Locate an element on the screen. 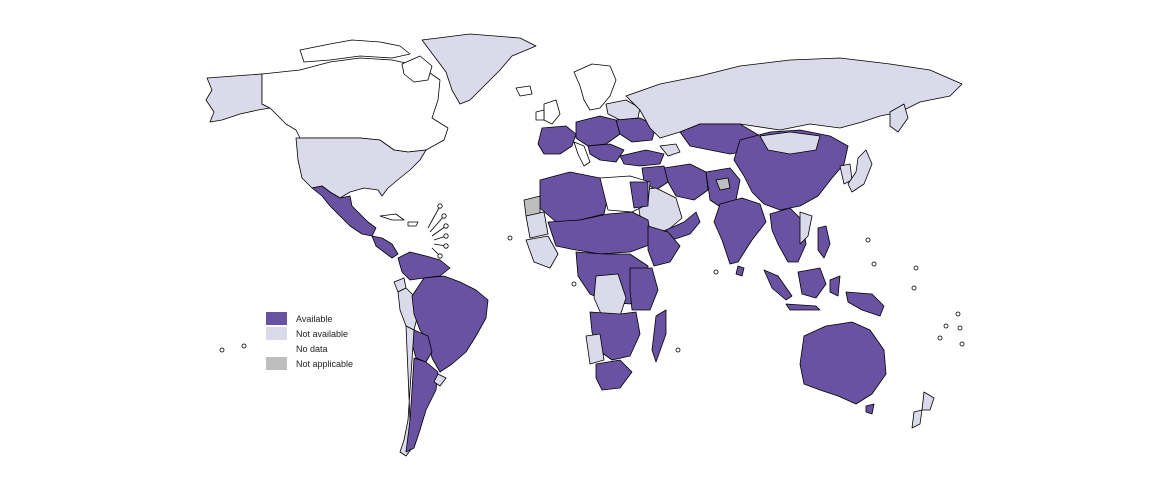 This screenshot has width=1152, height=480. region-south-africa is located at coordinates (614, 375).